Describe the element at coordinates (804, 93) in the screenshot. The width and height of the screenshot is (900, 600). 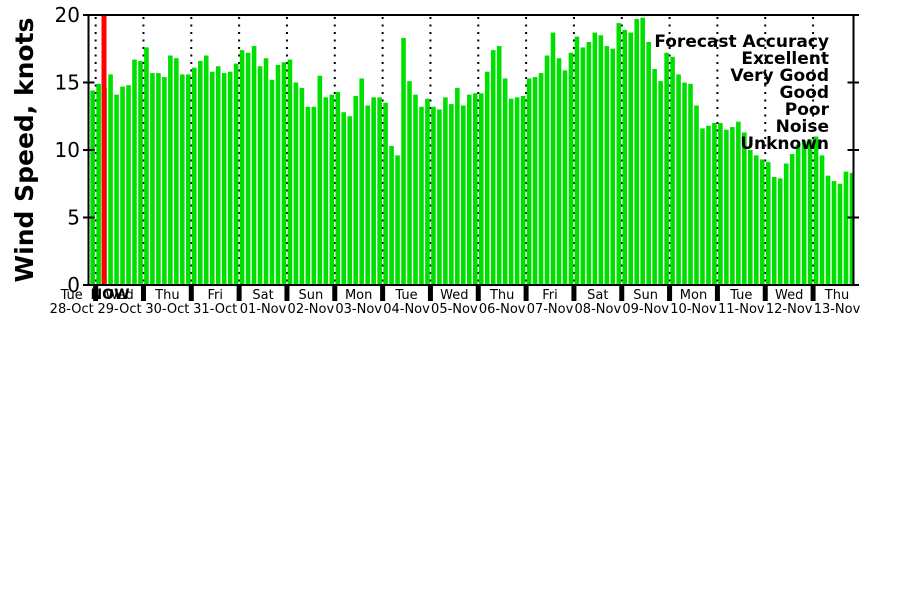
I see `legend-entry-good: Good` at that location.